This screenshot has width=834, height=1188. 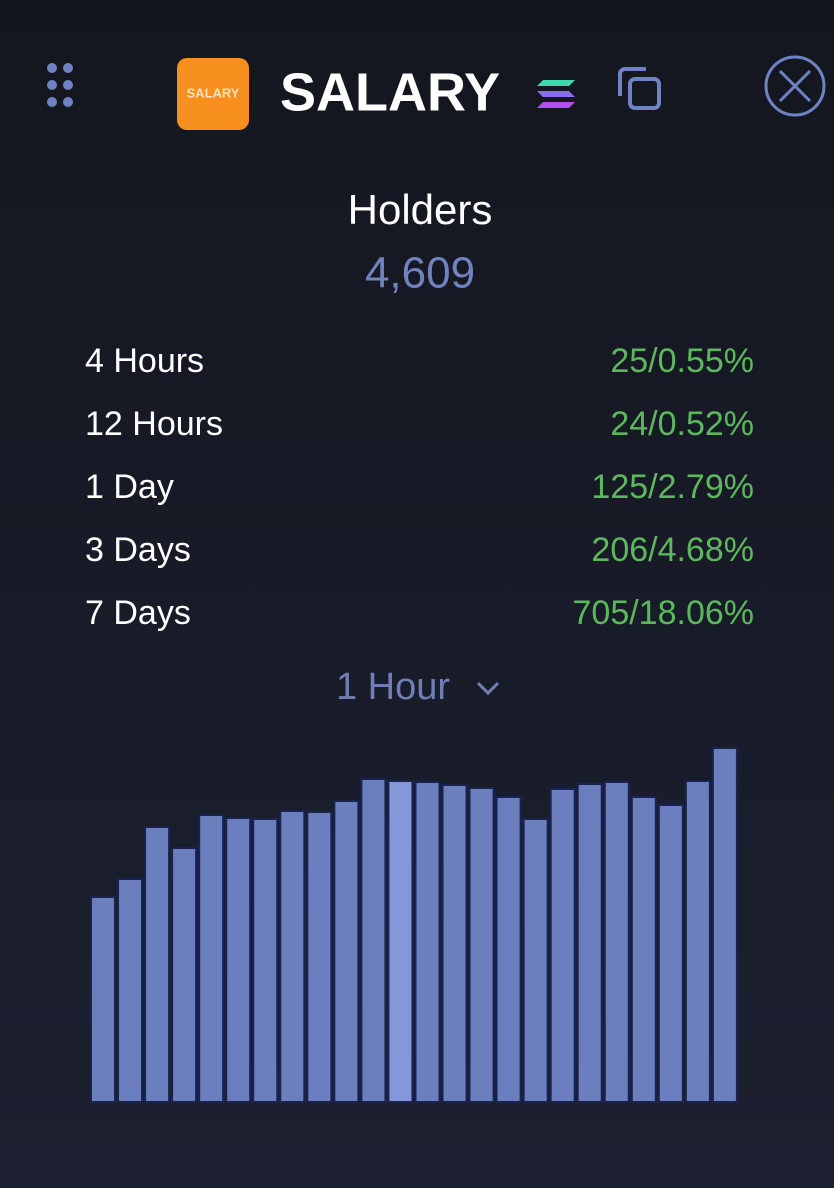 What do you see at coordinates (420, 209) in the screenshot?
I see `holders-label: Holders` at bounding box center [420, 209].